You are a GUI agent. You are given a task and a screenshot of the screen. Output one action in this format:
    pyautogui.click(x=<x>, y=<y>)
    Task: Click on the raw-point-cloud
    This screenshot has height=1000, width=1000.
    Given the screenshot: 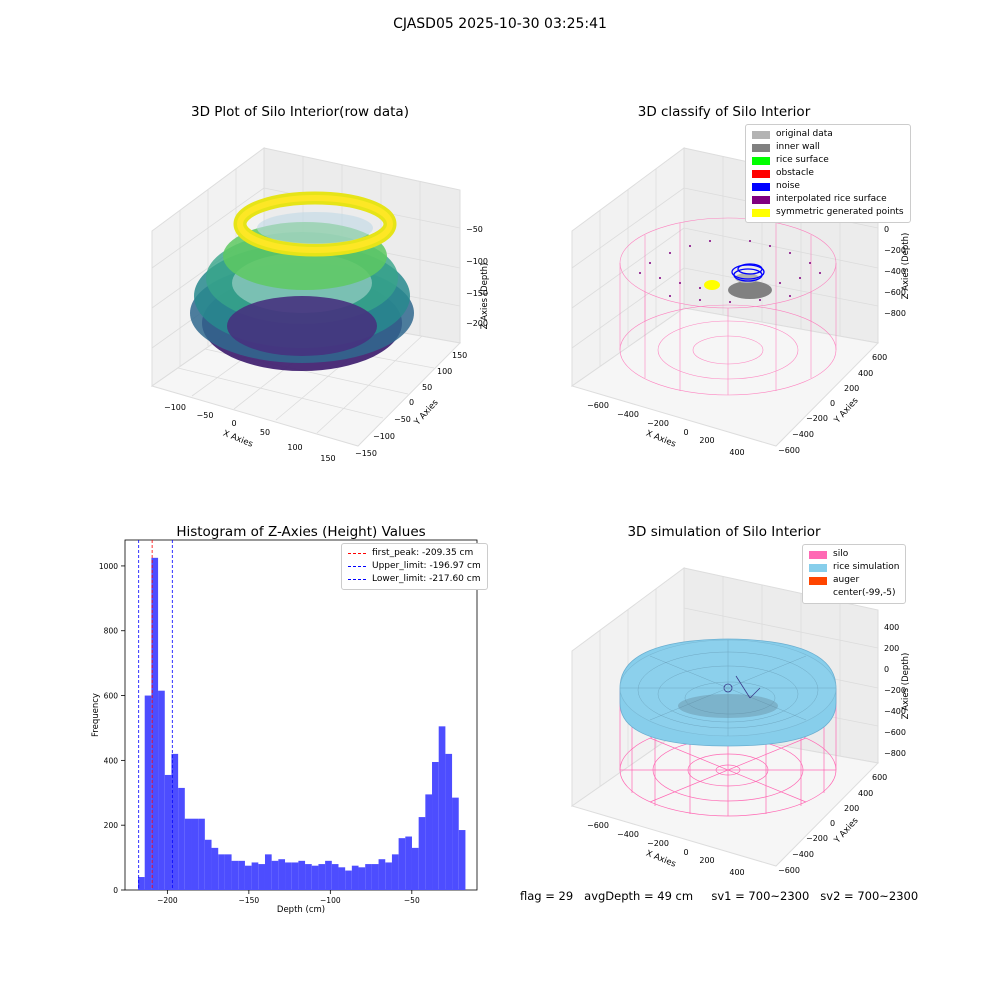 What is the action you would take?
    pyautogui.click(x=302, y=281)
    